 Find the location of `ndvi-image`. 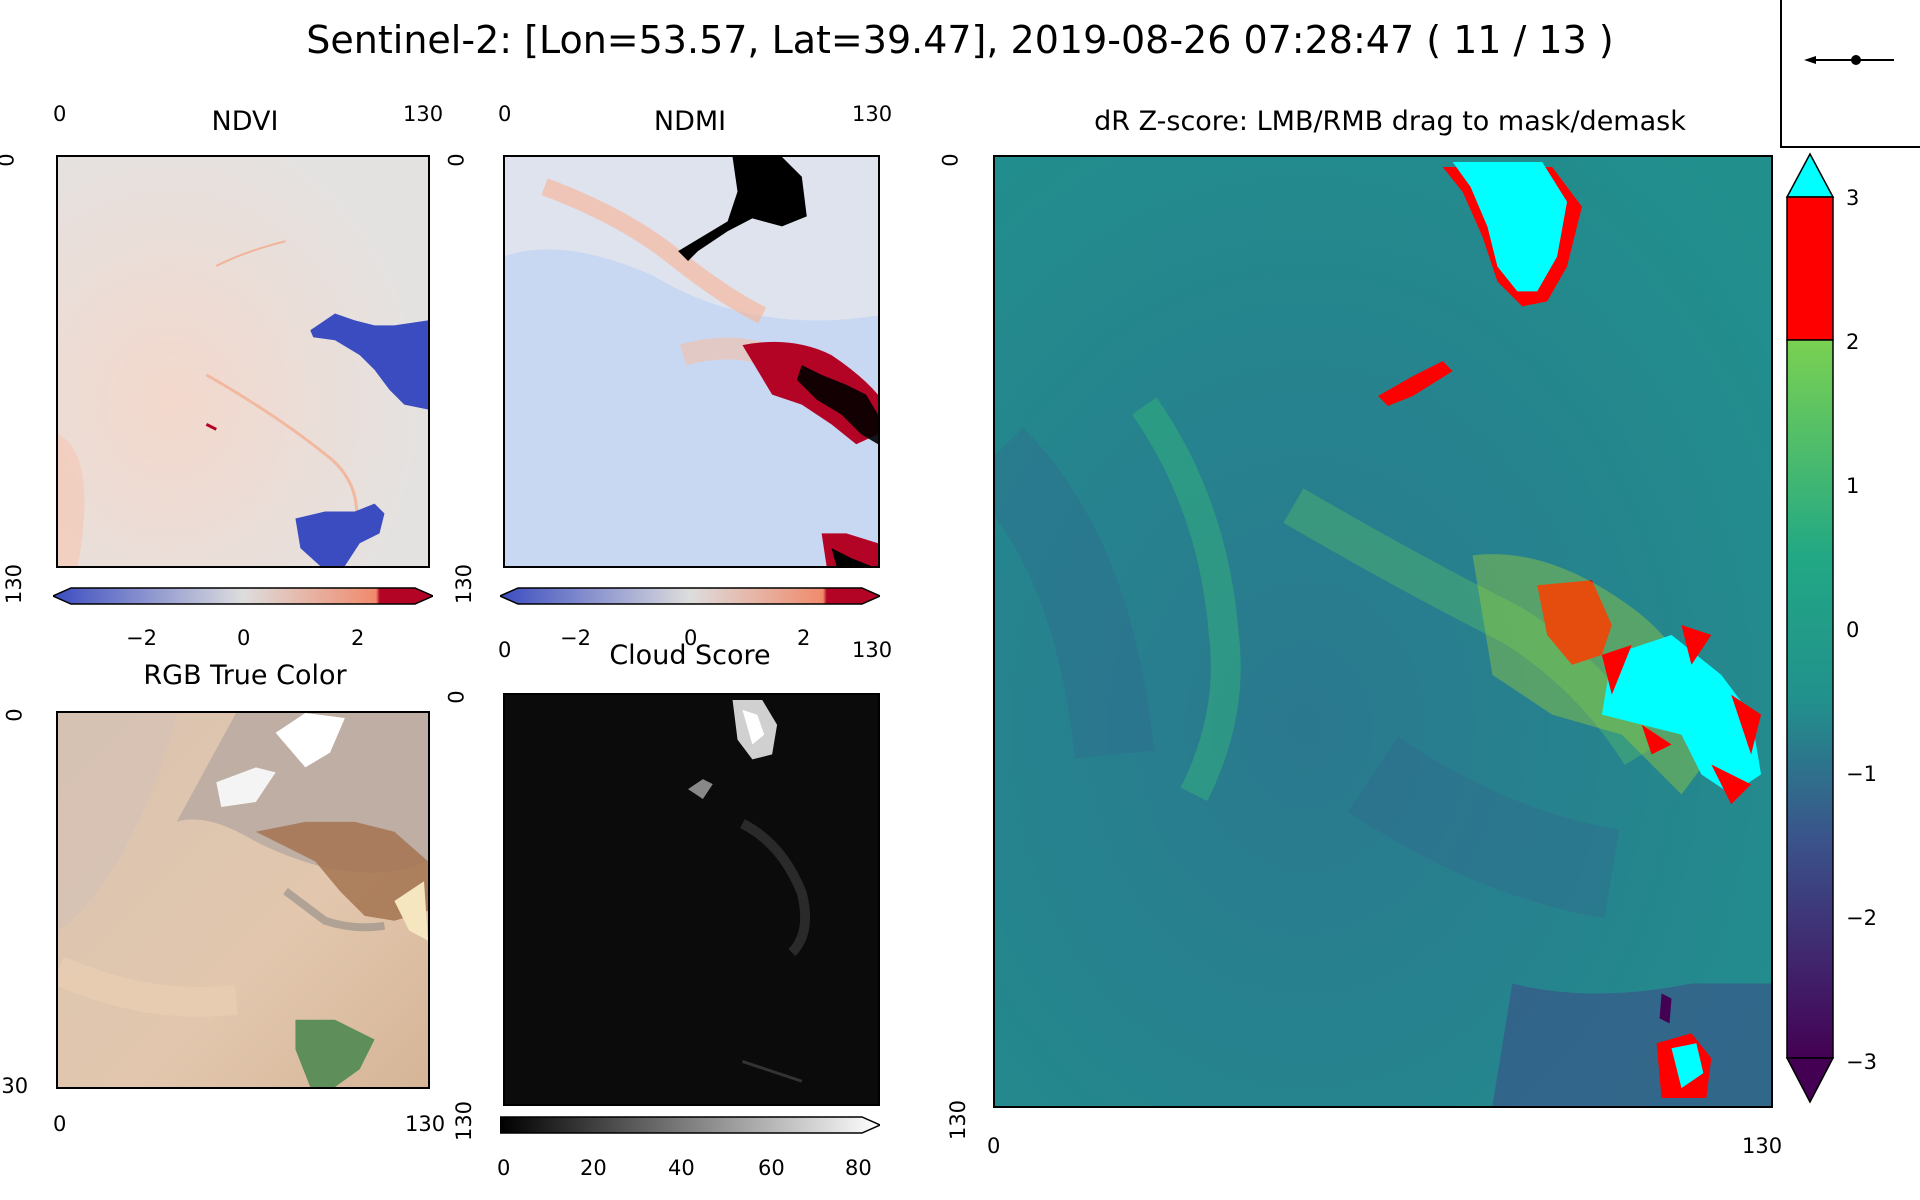

ndvi-image is located at coordinates (243, 361).